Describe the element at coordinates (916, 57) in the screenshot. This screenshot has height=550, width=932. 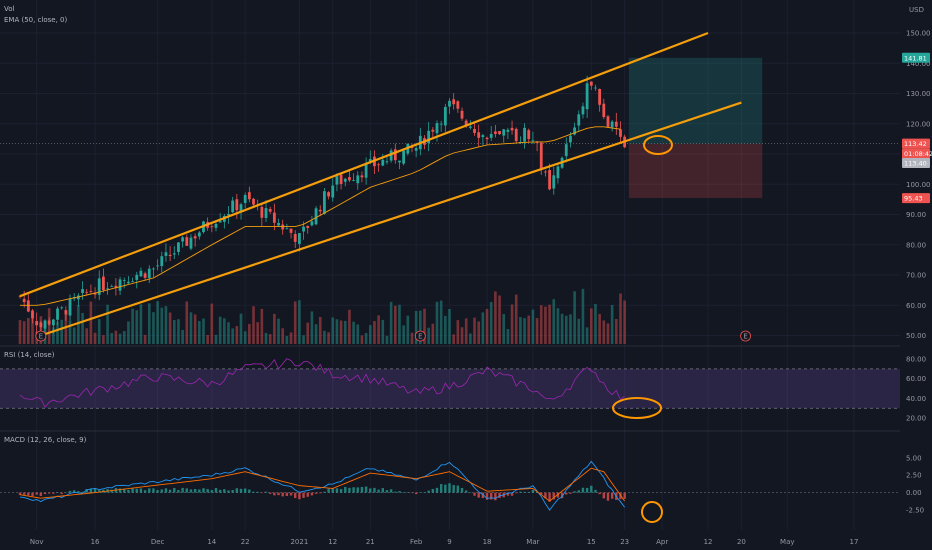
I see `price-tag-box` at that location.